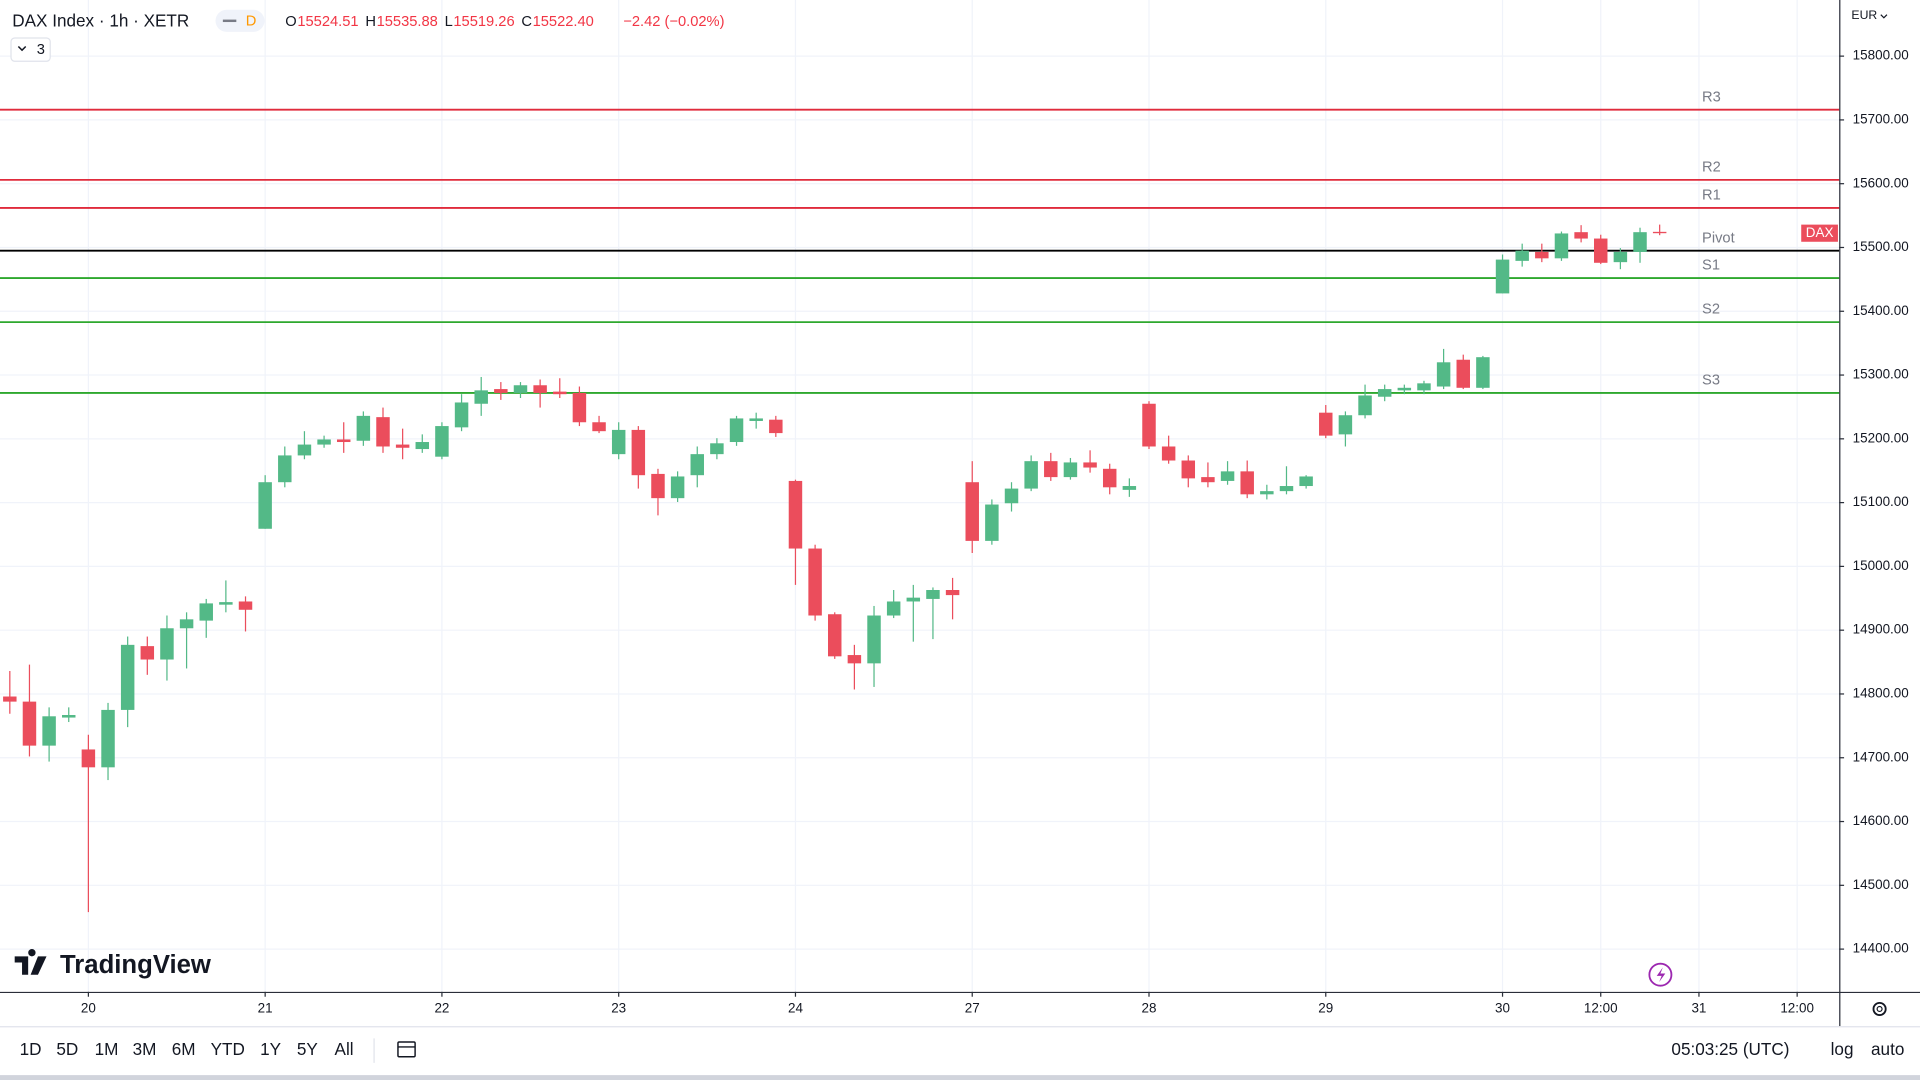 The width and height of the screenshot is (1920, 1080). What do you see at coordinates (1881, 246) in the screenshot?
I see `y-tick-label: 15500.00` at bounding box center [1881, 246].